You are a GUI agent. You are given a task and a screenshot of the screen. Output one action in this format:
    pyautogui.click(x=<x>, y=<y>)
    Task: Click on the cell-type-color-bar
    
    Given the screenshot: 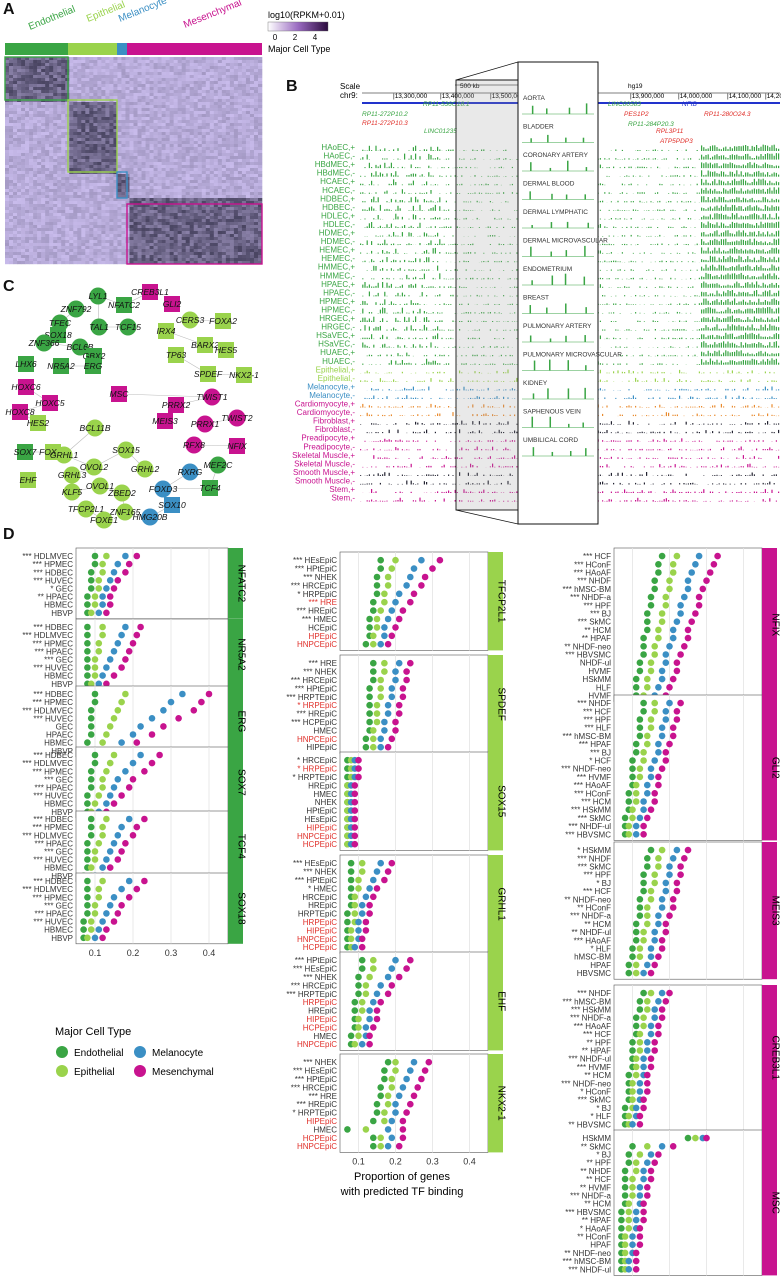 What is the action you would take?
    pyautogui.click(x=133, y=49)
    